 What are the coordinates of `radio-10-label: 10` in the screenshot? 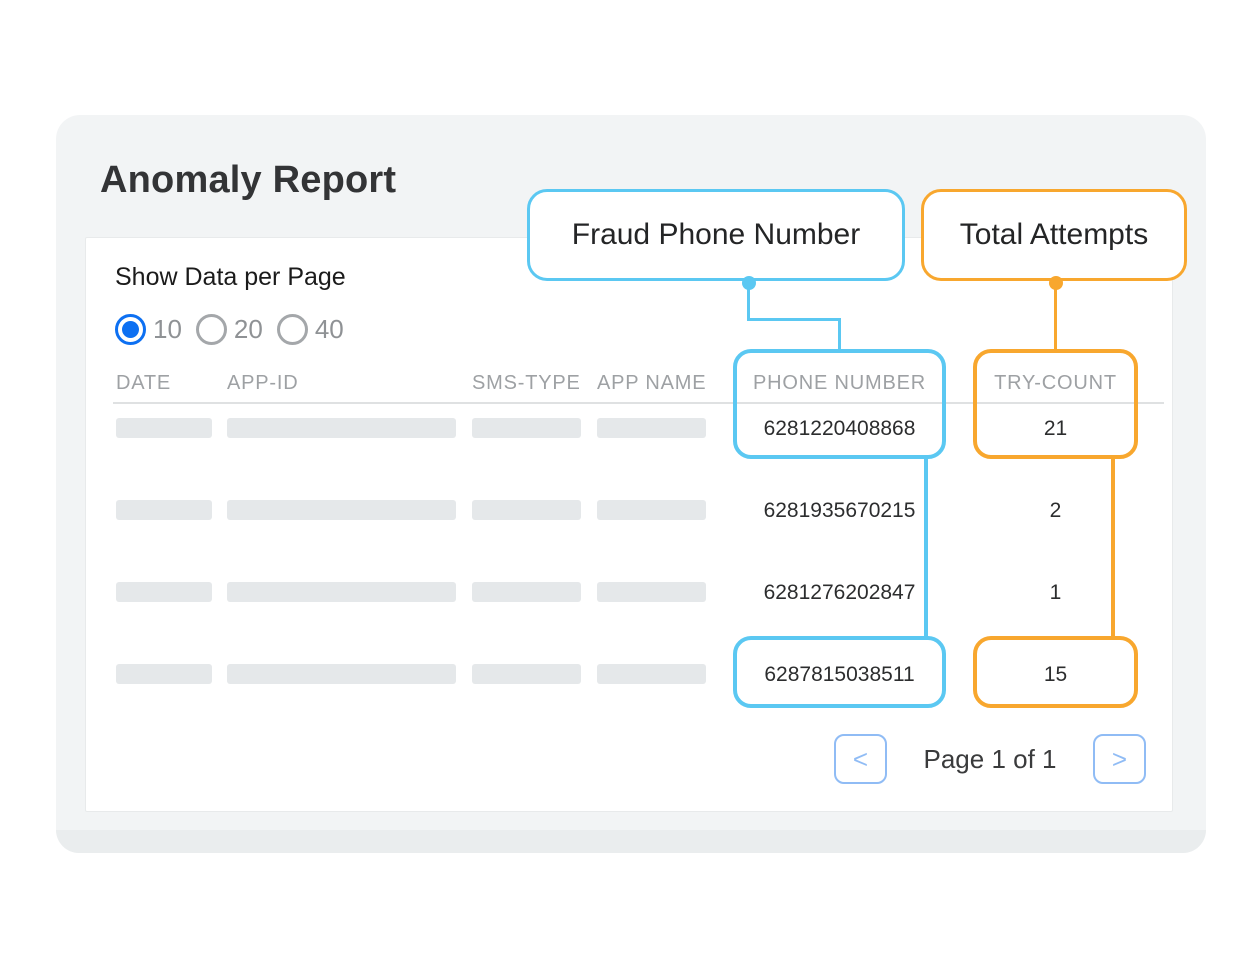 It's located at (167, 328).